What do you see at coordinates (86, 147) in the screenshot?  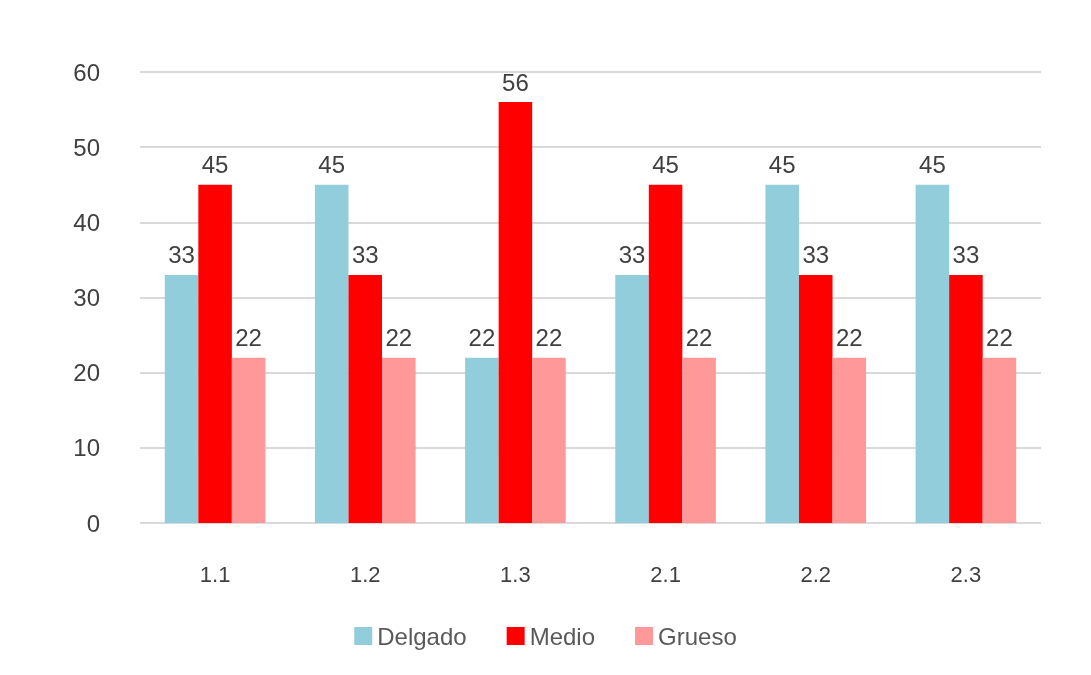 I see `y-tick-label: 50` at bounding box center [86, 147].